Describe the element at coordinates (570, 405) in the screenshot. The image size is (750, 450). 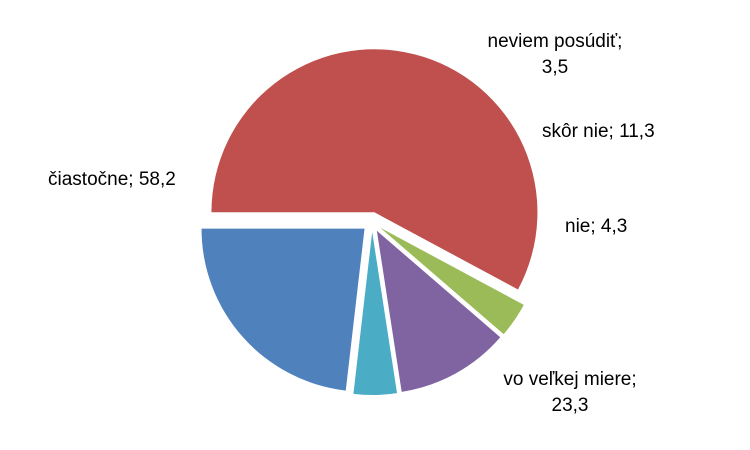
I see `label-vo-velkej-miere-line2: 23,3` at that location.